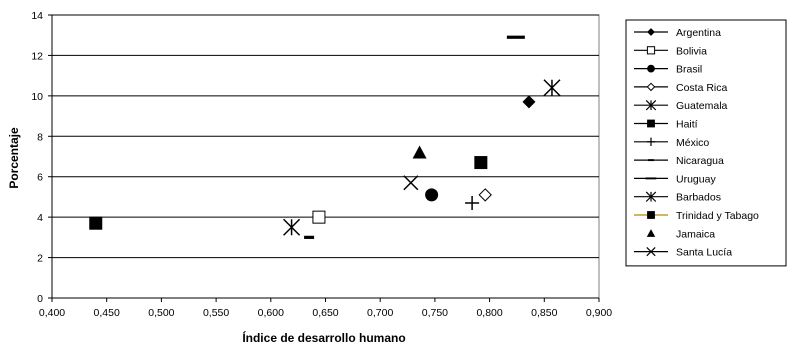 Image resolution: width=811 pixels, height=346 pixels. What do you see at coordinates (544, 313) in the screenshot?
I see `x-tick-label: 0,850` at bounding box center [544, 313].